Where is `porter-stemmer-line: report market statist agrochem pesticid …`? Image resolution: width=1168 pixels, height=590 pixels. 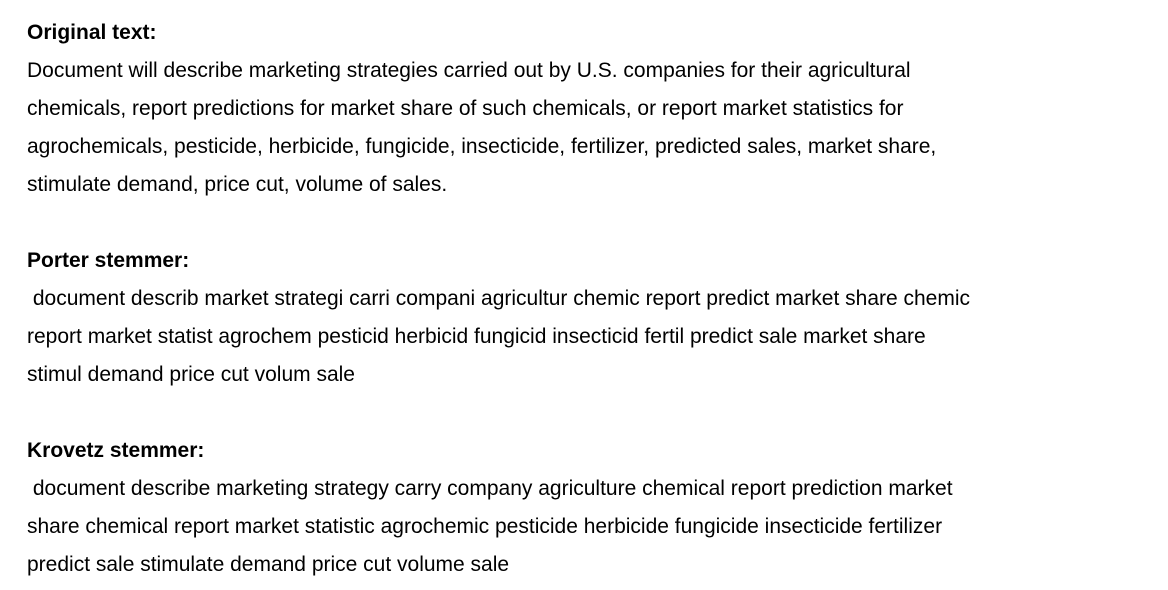
porter-stemmer-line: report market statist agrochem pesticid … is located at coordinates (476, 336).